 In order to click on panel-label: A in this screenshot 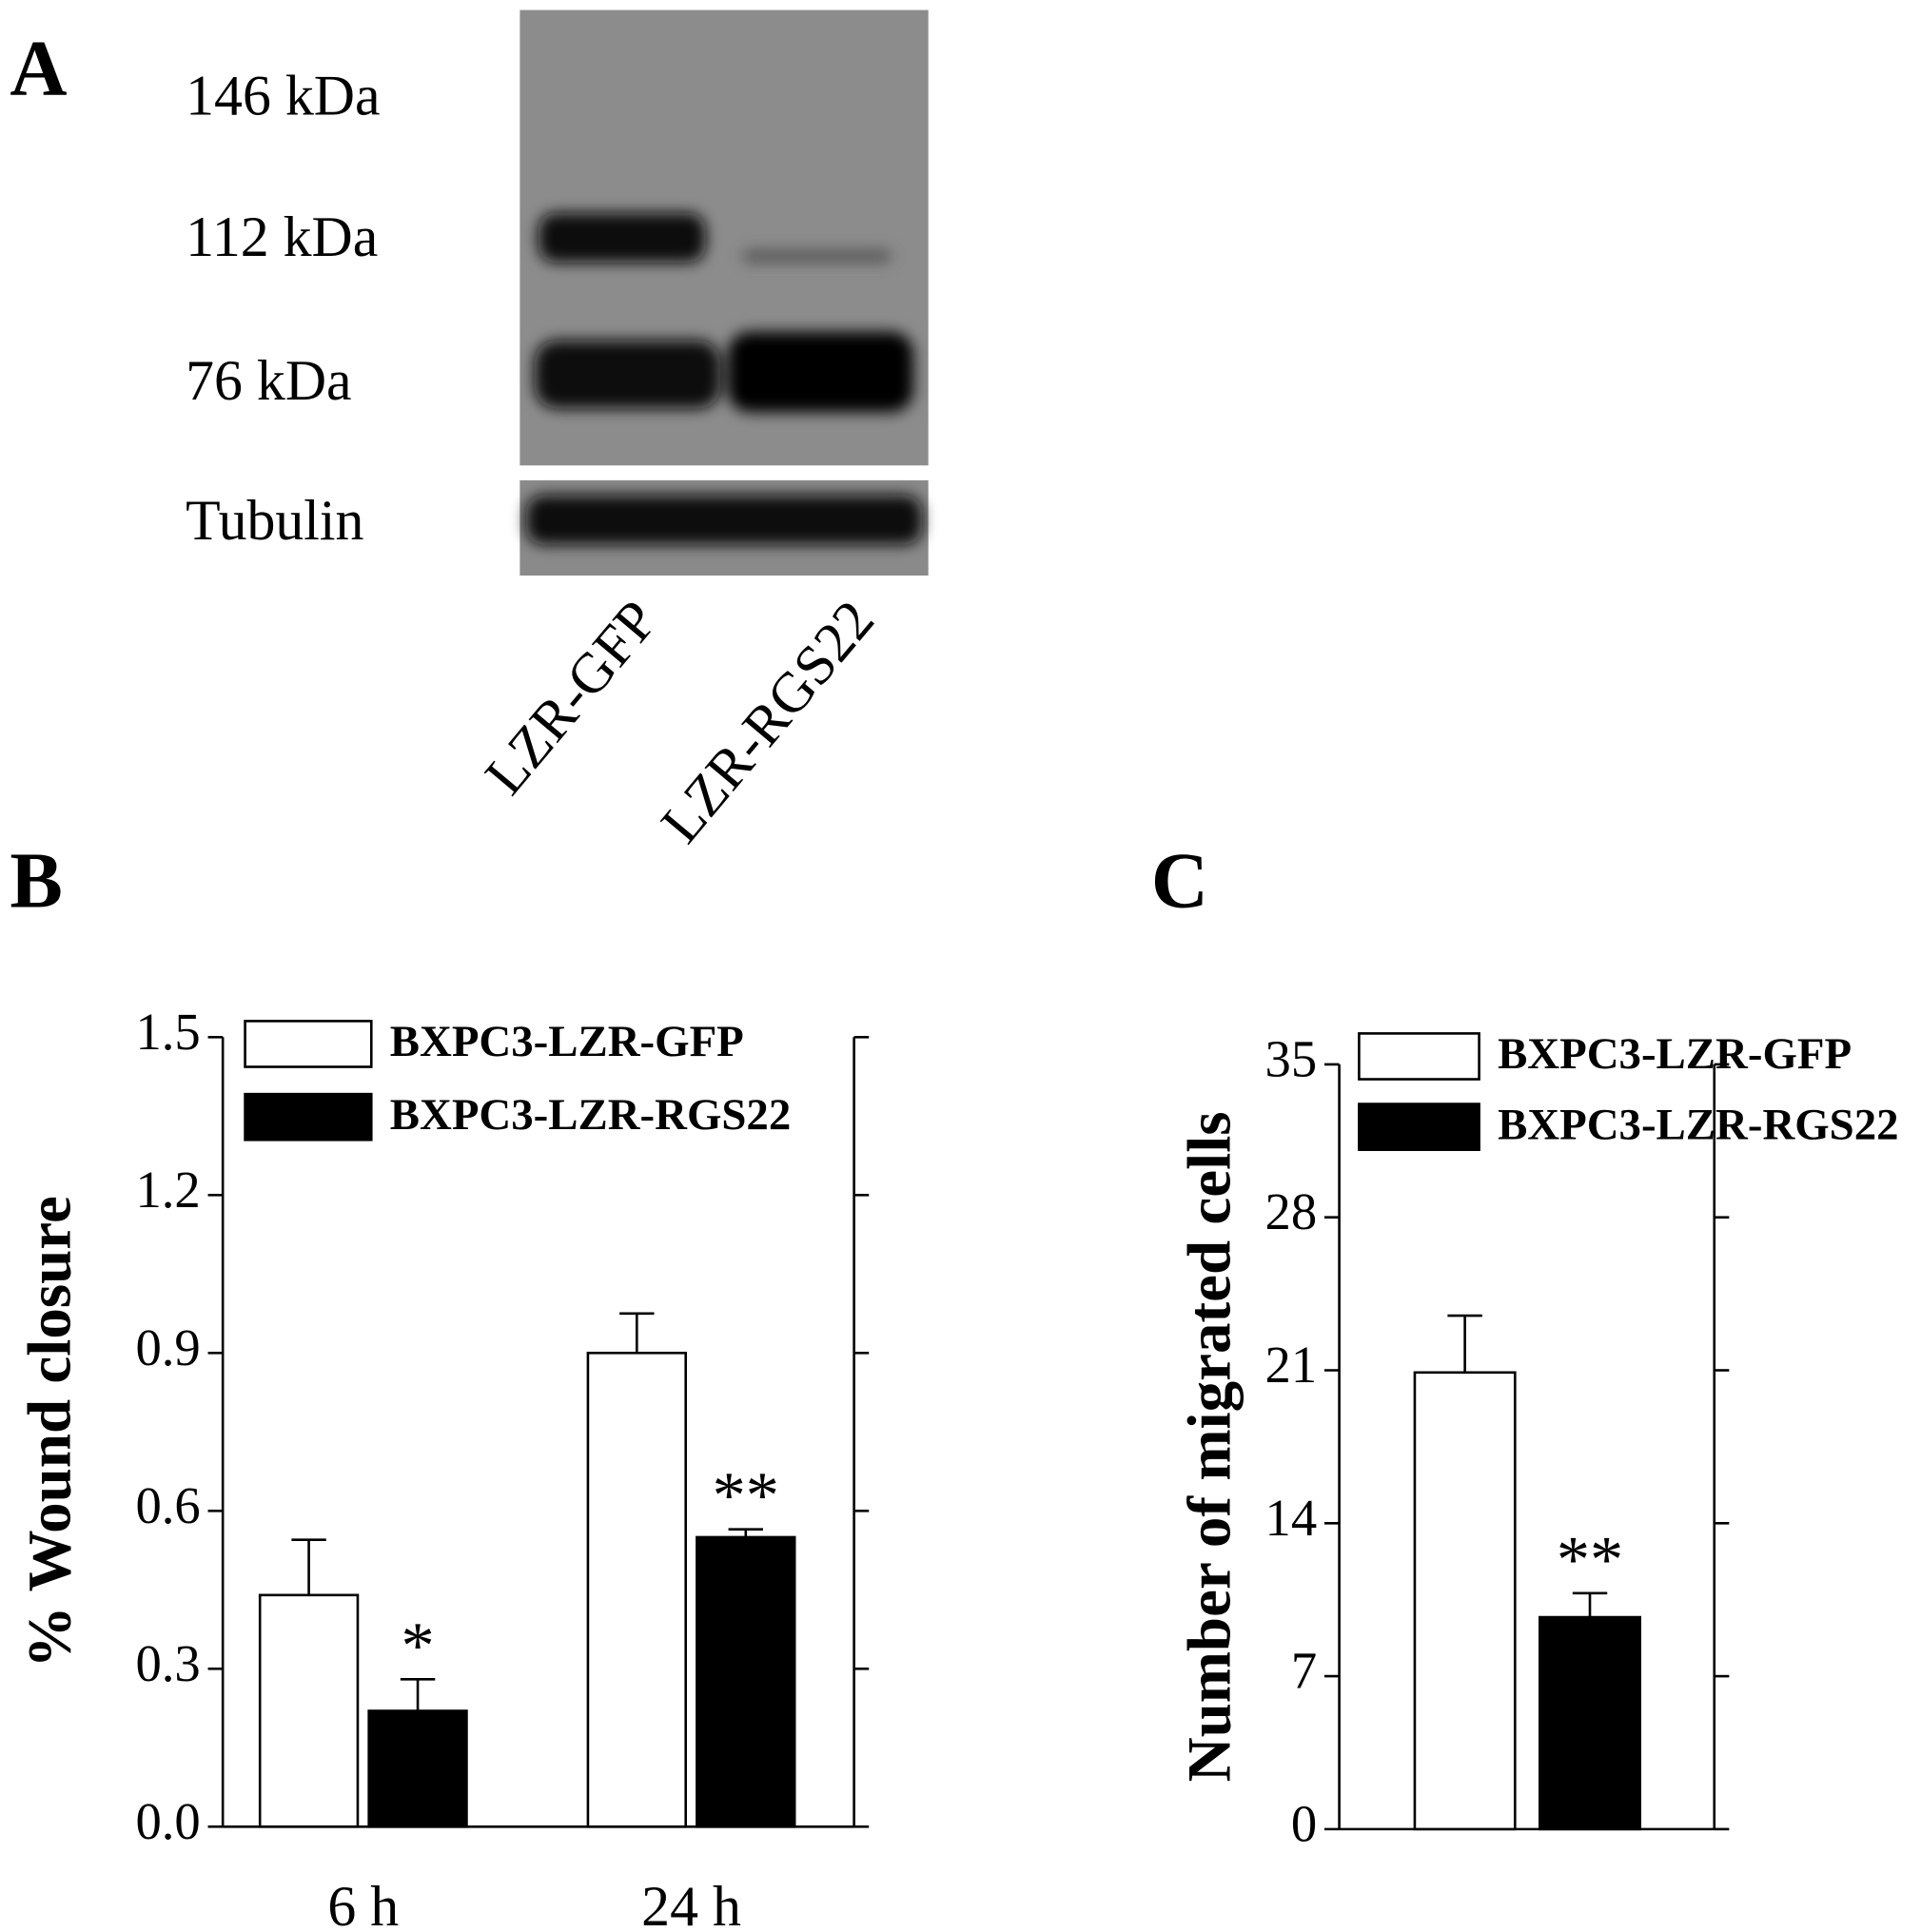, I will do `click(38, 70)`.